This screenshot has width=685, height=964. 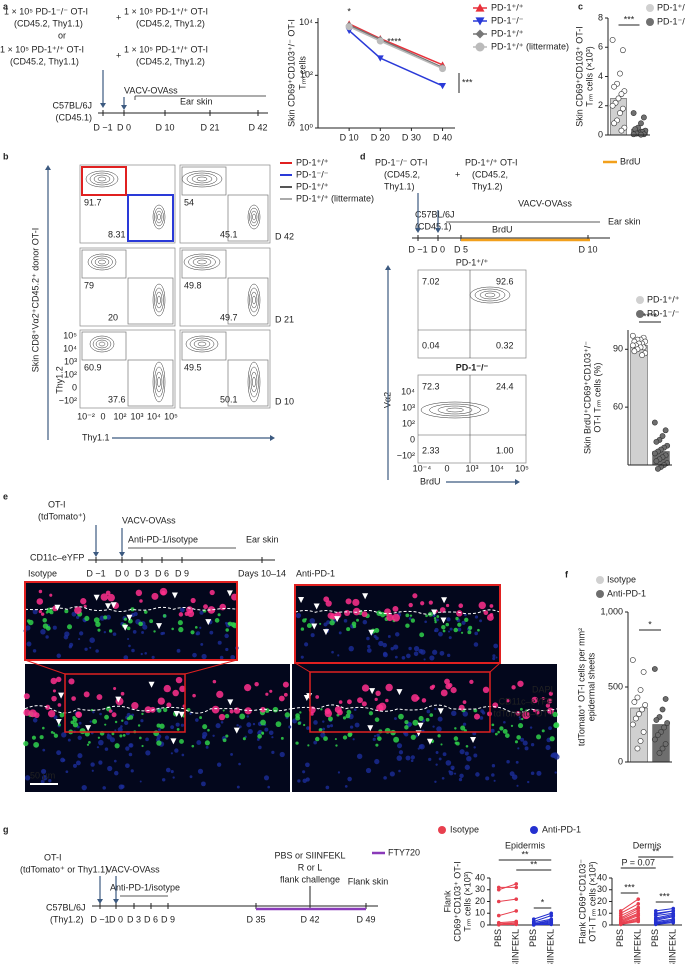 I want to click on x-tick-label: D 30, so click(x=411, y=137).